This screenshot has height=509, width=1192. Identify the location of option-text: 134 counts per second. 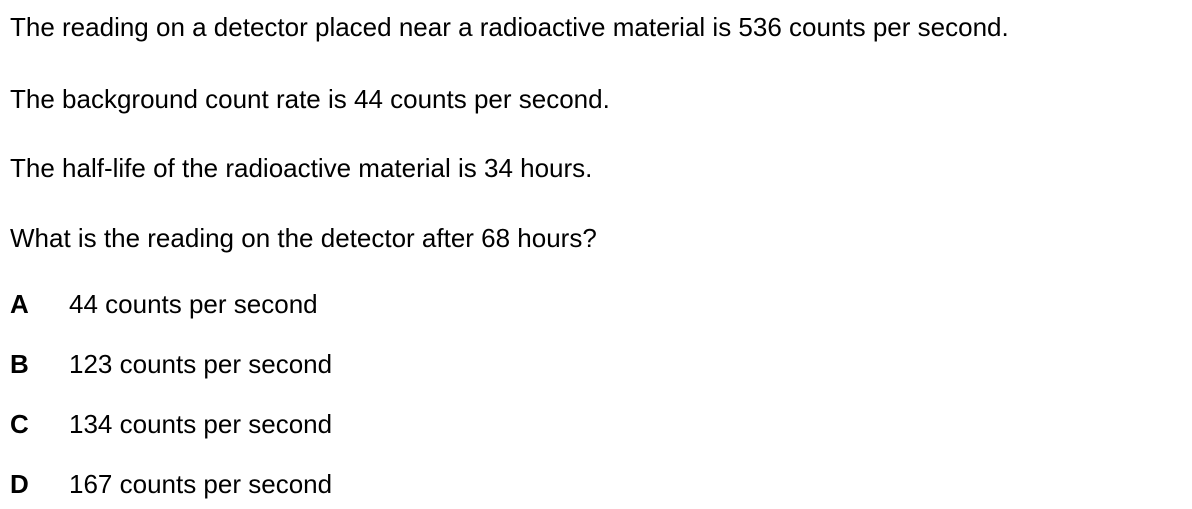
(201, 424).